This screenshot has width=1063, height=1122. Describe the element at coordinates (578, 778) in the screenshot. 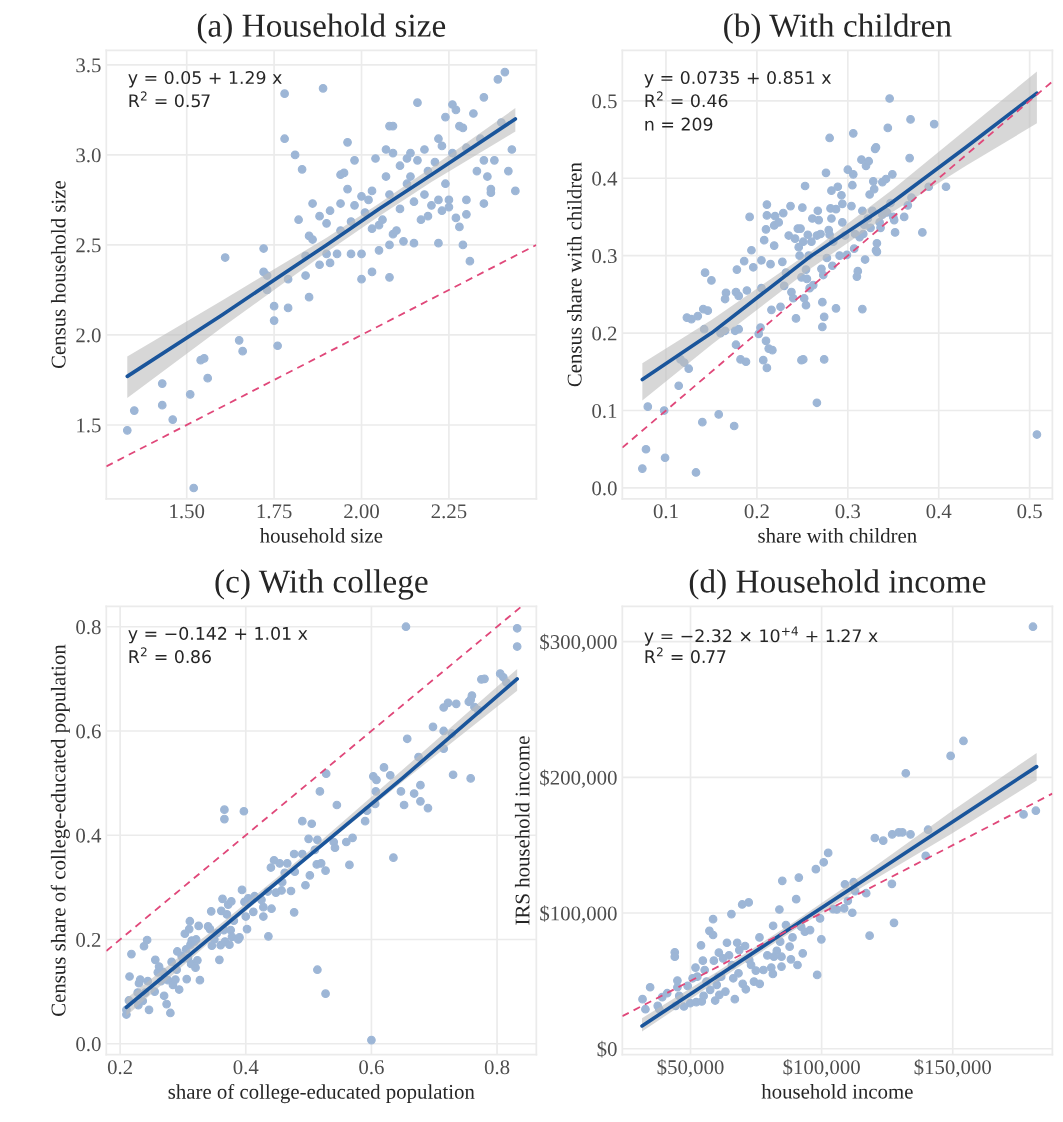

I see `y-tick-label: $200,000` at that location.